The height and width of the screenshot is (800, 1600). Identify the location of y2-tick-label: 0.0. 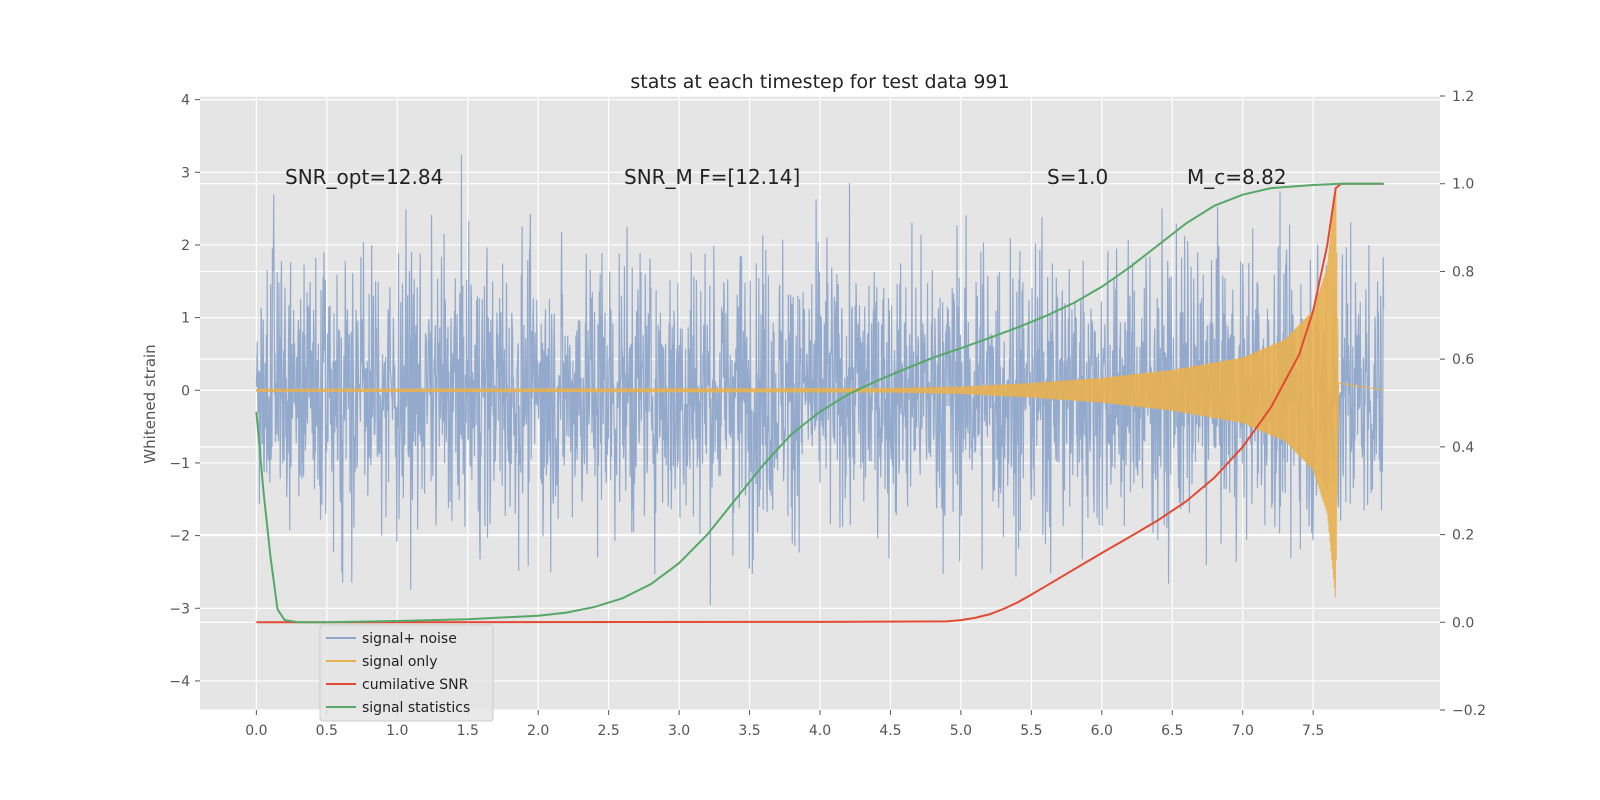
(1463, 623).